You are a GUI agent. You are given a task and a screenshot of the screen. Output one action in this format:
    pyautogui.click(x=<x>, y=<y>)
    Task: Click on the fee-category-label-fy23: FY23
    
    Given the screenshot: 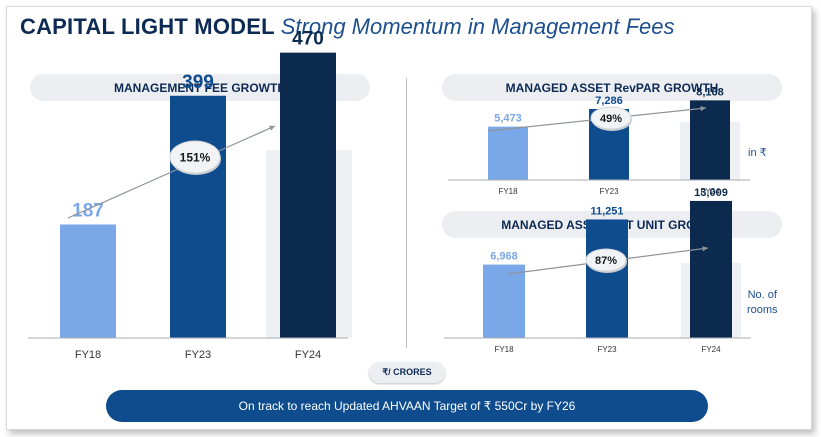 What is the action you would take?
    pyautogui.click(x=198, y=355)
    